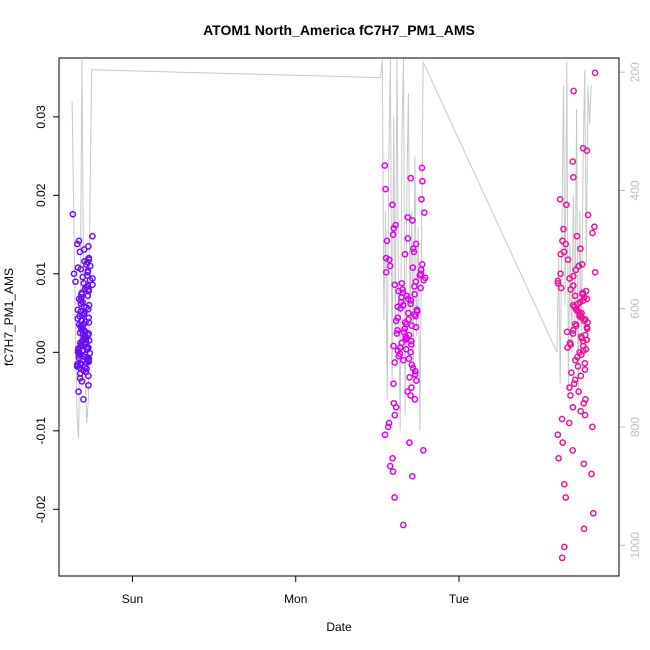 The width and height of the screenshot is (650, 650). What do you see at coordinates (41, 117) in the screenshot?
I see `y-tick-label: 0.03` at bounding box center [41, 117].